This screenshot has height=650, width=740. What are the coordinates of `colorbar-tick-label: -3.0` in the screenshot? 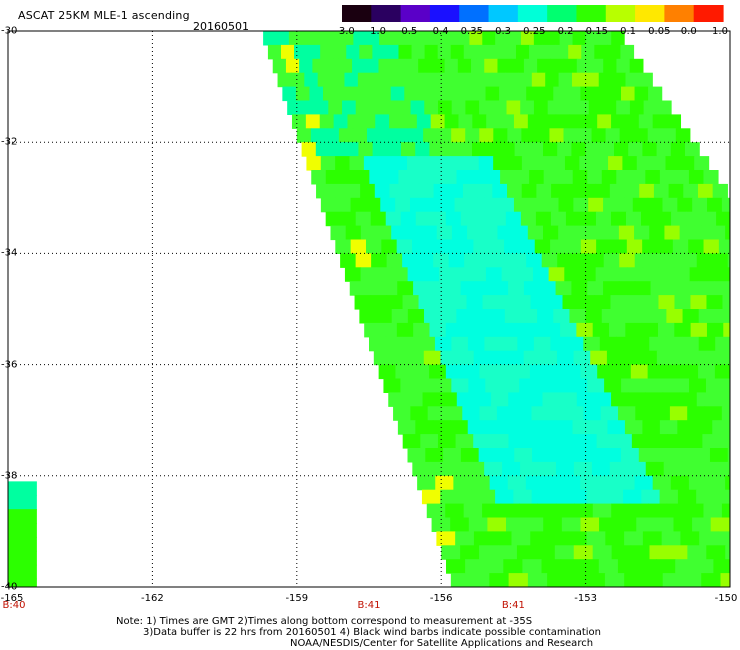 It's located at (345, 31).